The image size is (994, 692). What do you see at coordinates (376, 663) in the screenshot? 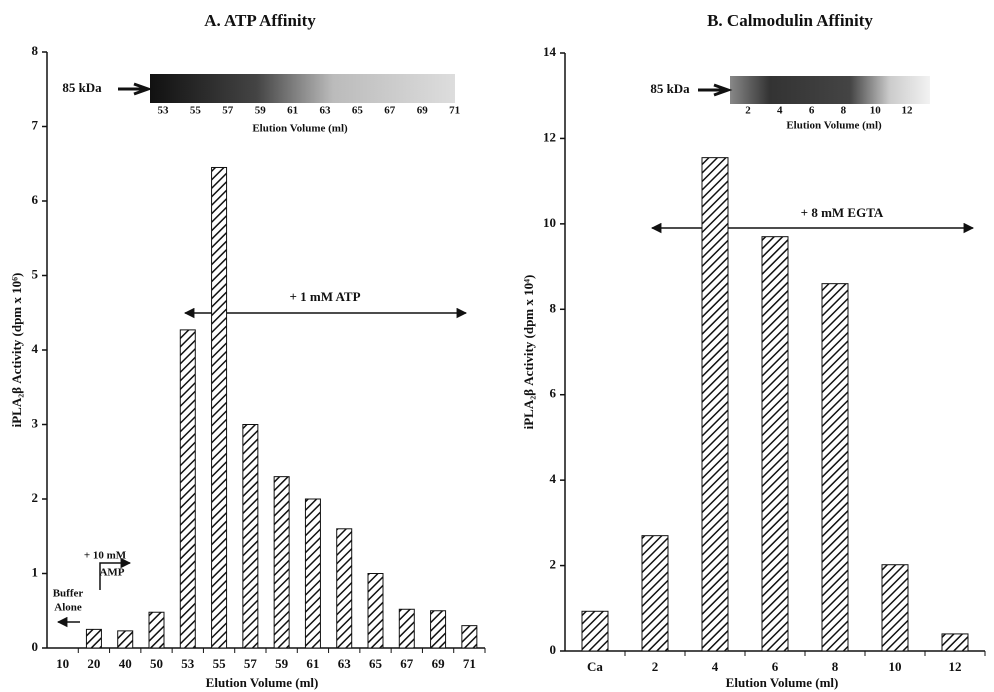
I see `x-tick-label: 65` at bounding box center [376, 663].